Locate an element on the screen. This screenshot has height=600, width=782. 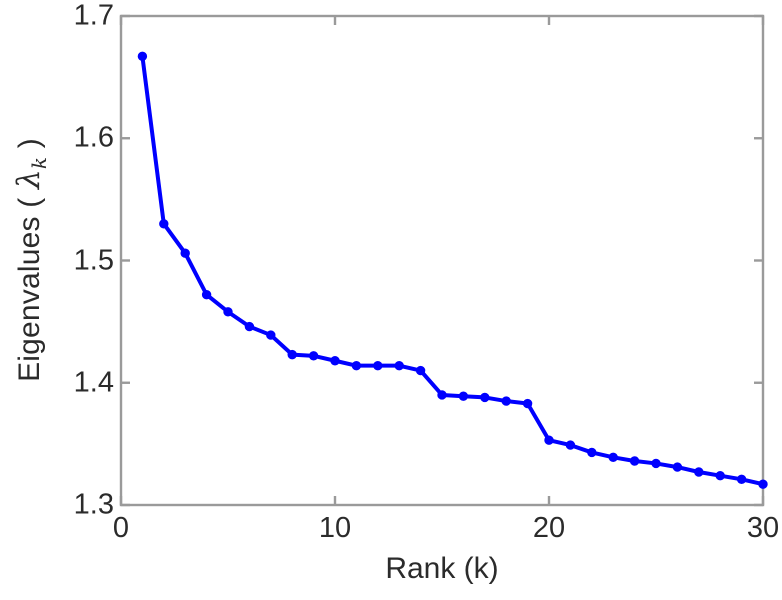
y-tick-label: 1.6 is located at coordinates (93, 137).